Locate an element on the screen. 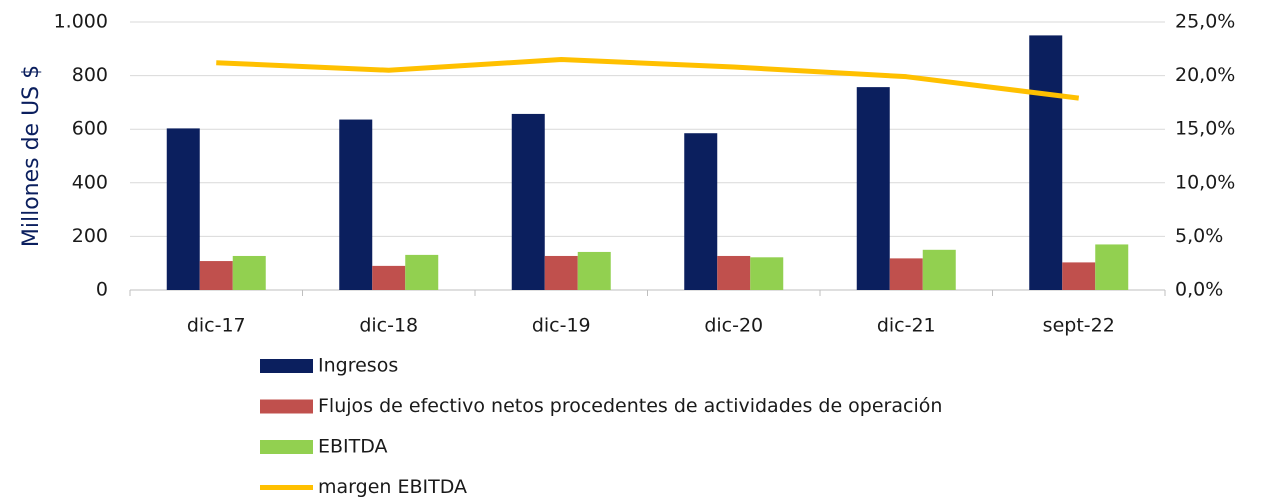  y2-tick-label: 10,0% is located at coordinates (1205, 182).